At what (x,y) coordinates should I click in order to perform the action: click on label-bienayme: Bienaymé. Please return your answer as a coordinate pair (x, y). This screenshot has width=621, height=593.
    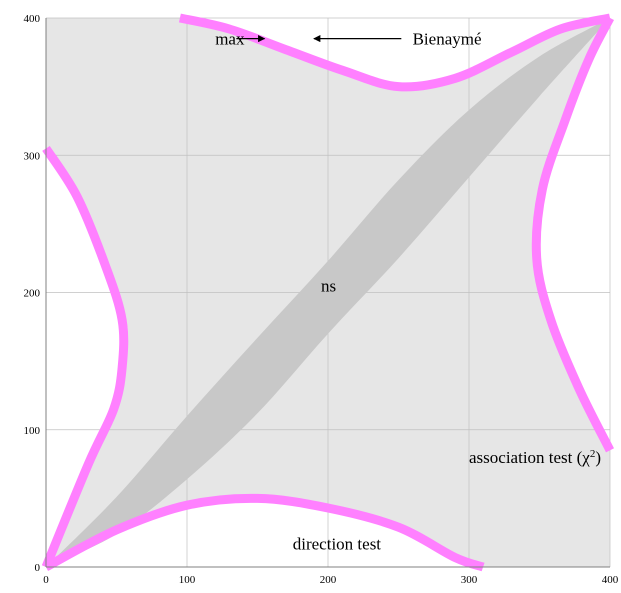
    Looking at the image, I should click on (447, 39).